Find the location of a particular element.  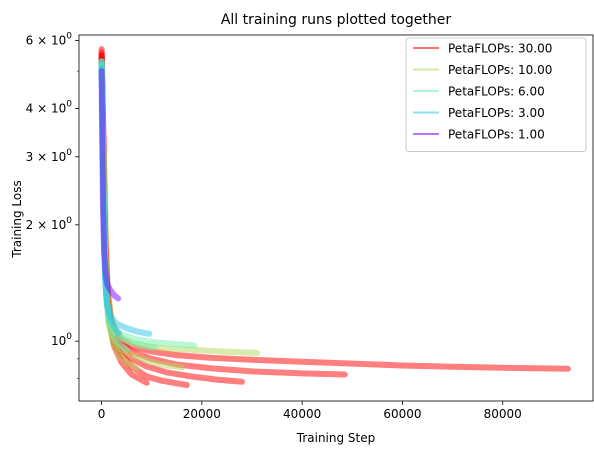

x-axis: 0 20000 40000 60000 80000 is located at coordinates (310, 411).